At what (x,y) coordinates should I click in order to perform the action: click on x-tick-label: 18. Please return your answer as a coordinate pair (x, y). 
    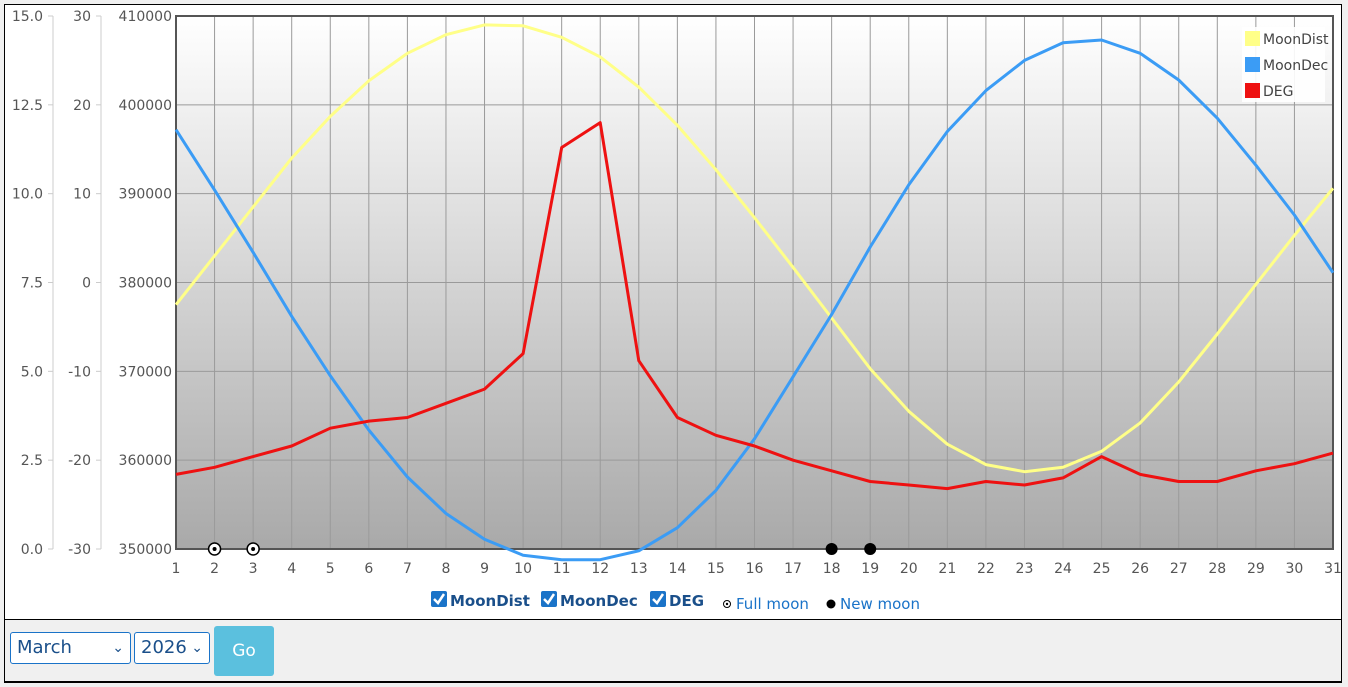
    Looking at the image, I should click on (832, 569).